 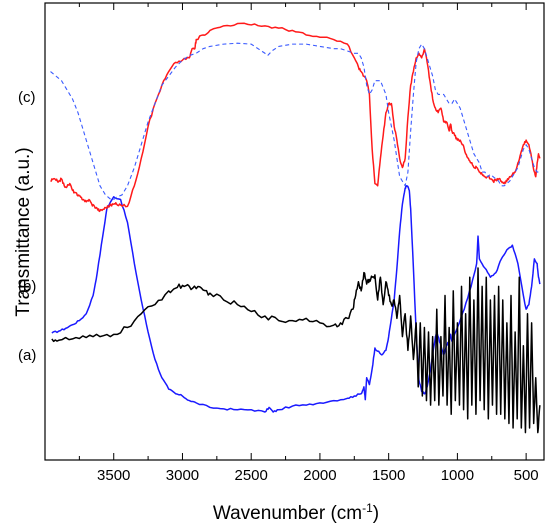 I want to click on label-c: (c), so click(x=27, y=97).